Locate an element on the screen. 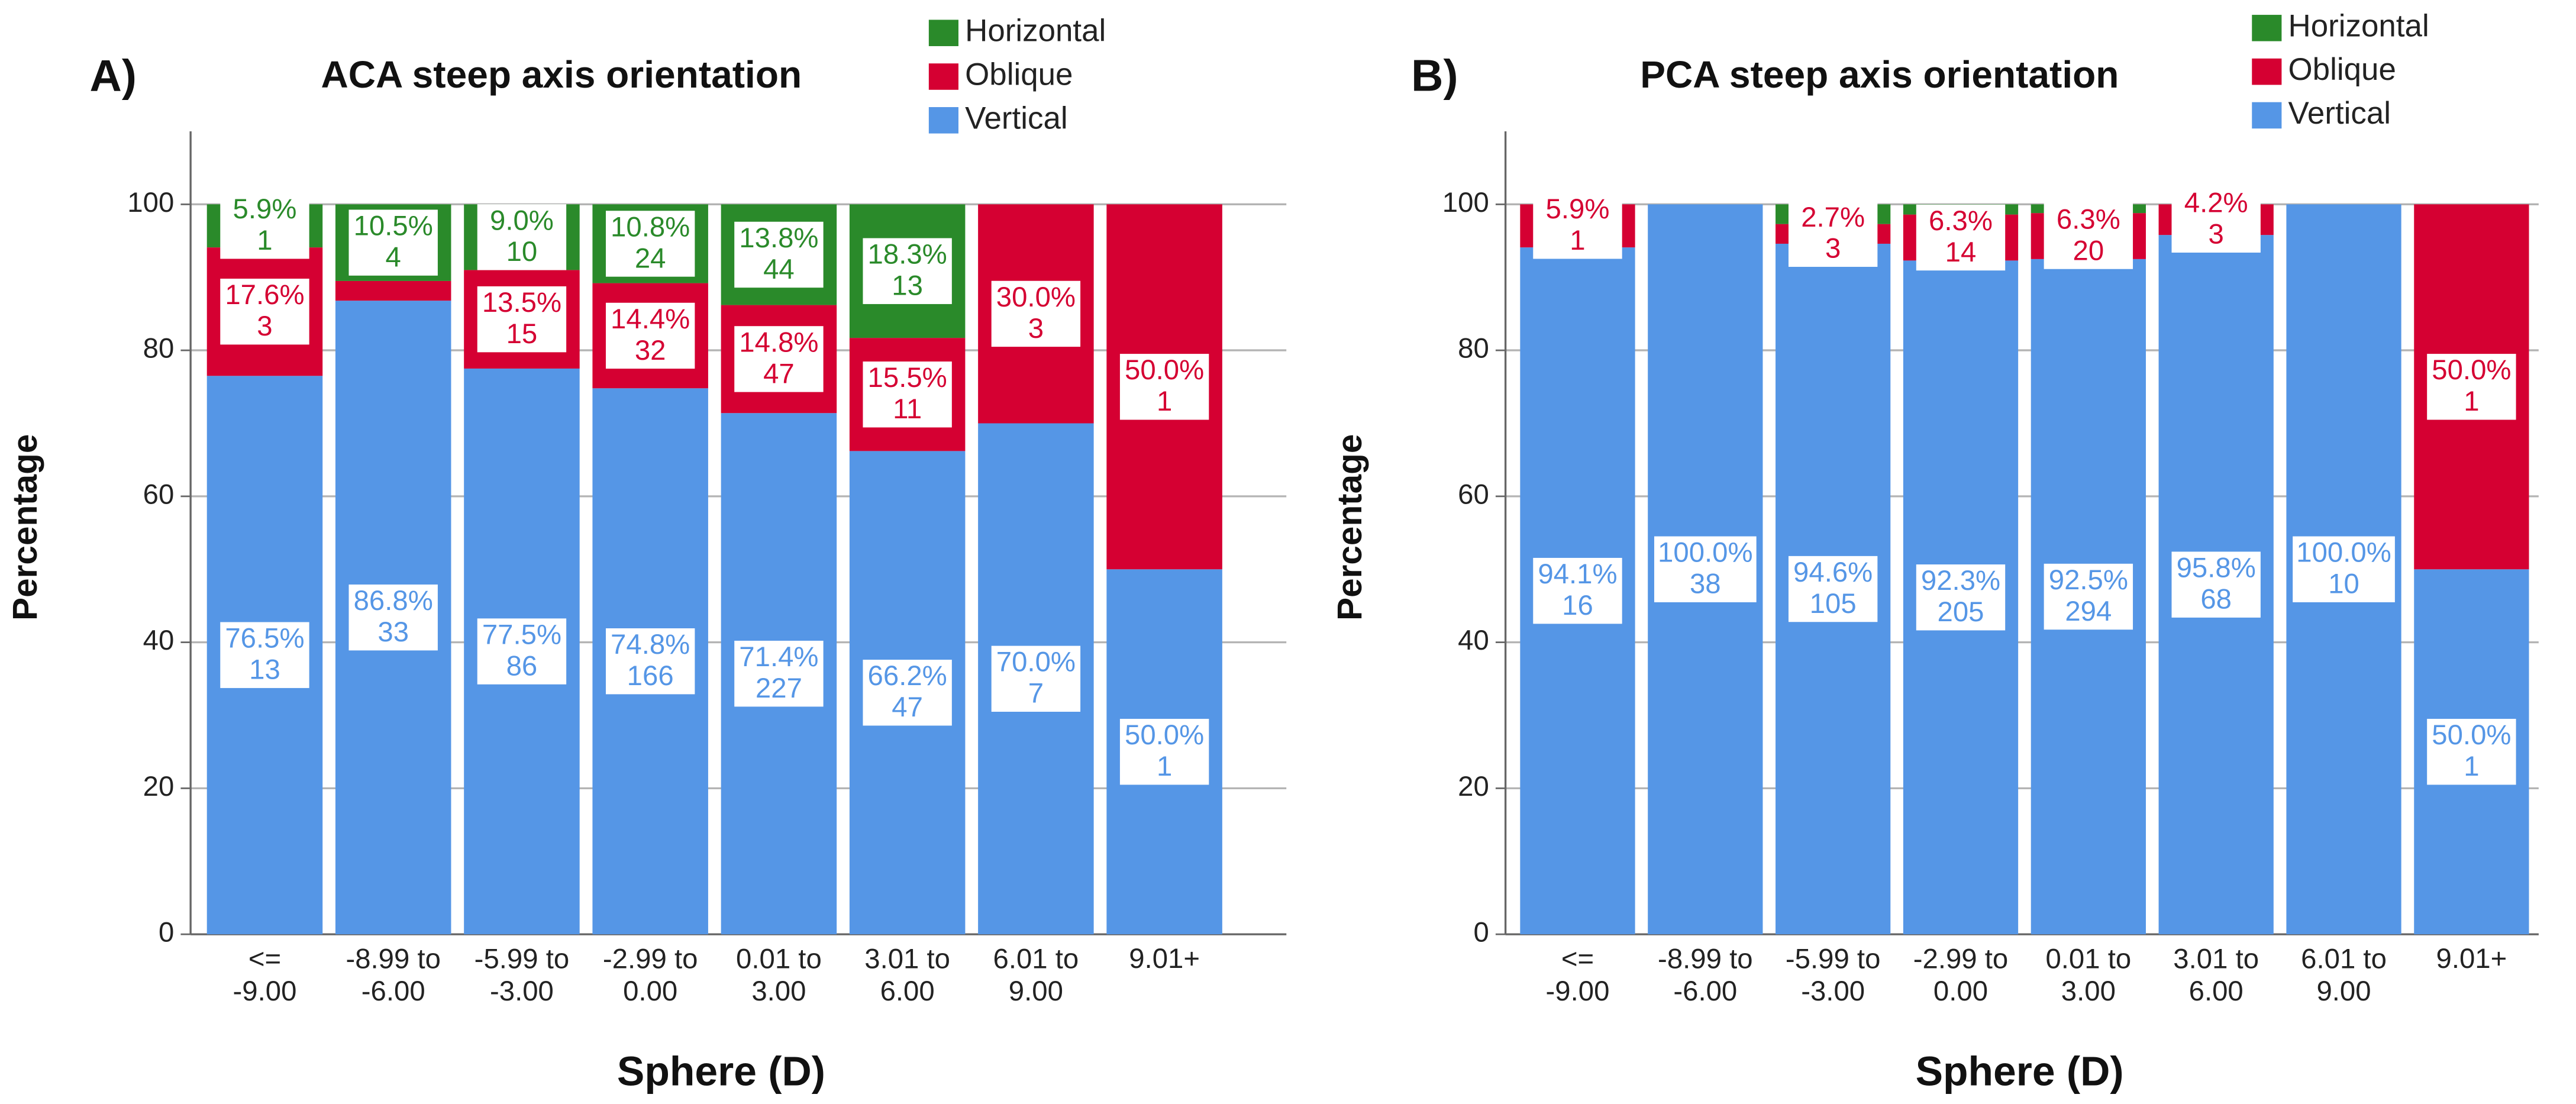 The height and width of the screenshot is (1104, 2576). data-label: 4 is located at coordinates (393, 257).